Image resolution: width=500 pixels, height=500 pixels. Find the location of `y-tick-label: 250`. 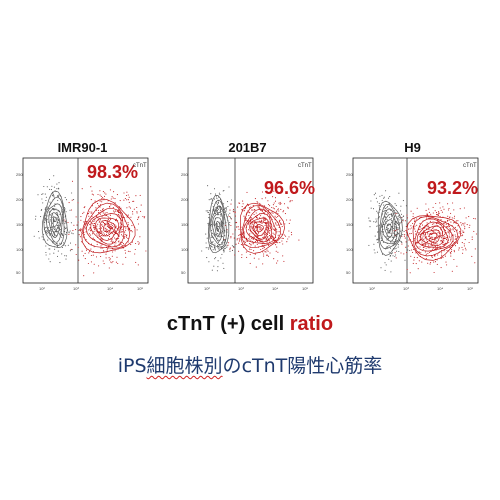

y-tick-label: 250 is located at coordinates (349, 174).